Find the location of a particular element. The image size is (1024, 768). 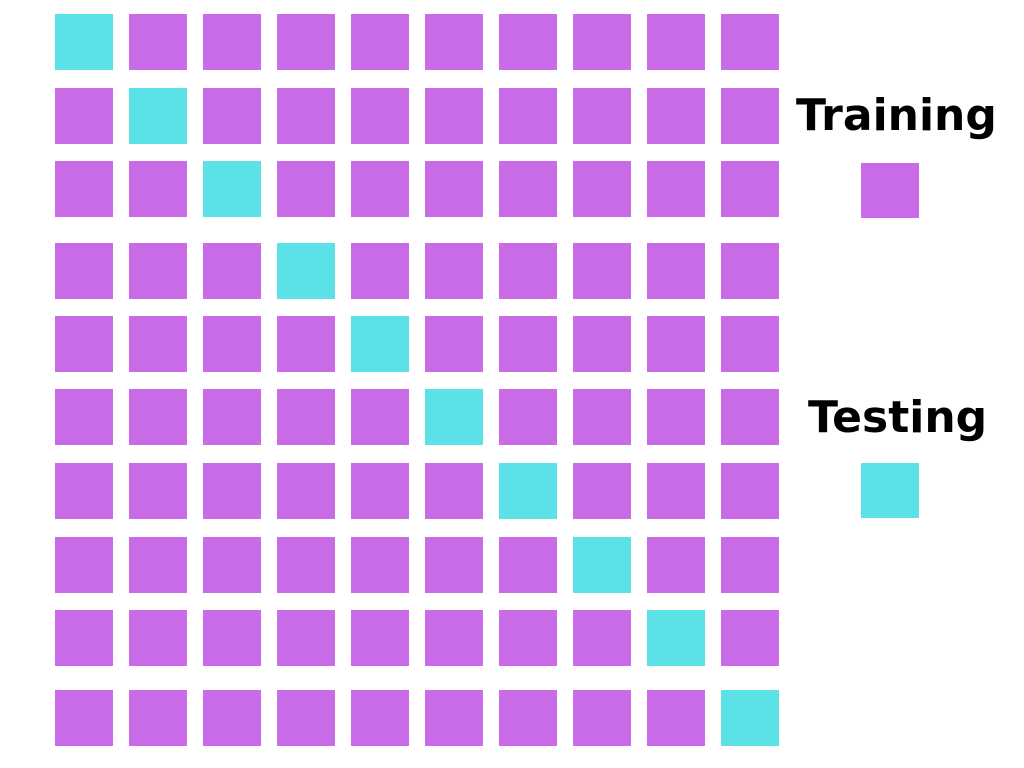

grid-cell-training-r10-c9 is located at coordinates (676, 718).